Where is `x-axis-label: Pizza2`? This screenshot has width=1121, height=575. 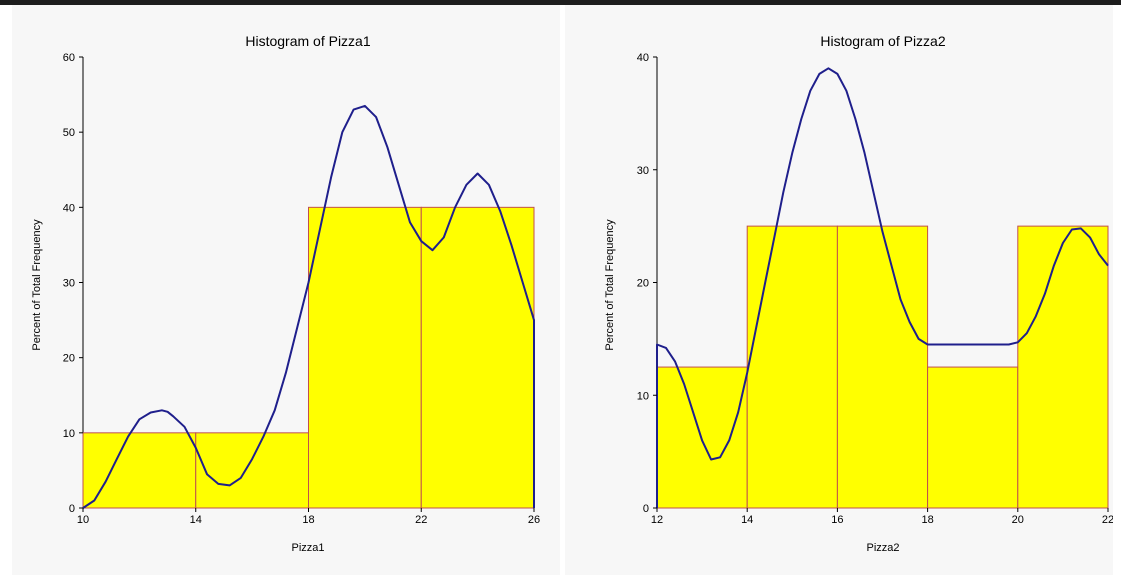 x-axis-label: Pizza2 is located at coordinates (882, 548).